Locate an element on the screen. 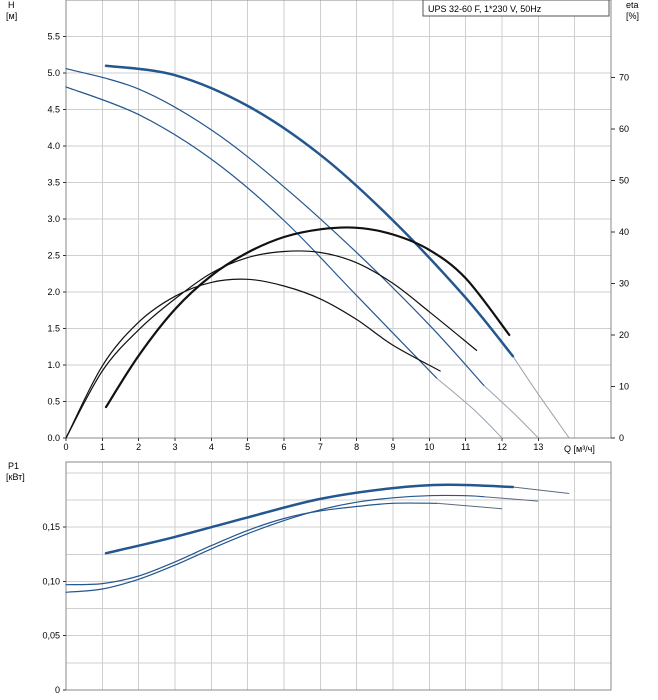  x-axis-label: Q [м³/ч] is located at coordinates (579, 449).